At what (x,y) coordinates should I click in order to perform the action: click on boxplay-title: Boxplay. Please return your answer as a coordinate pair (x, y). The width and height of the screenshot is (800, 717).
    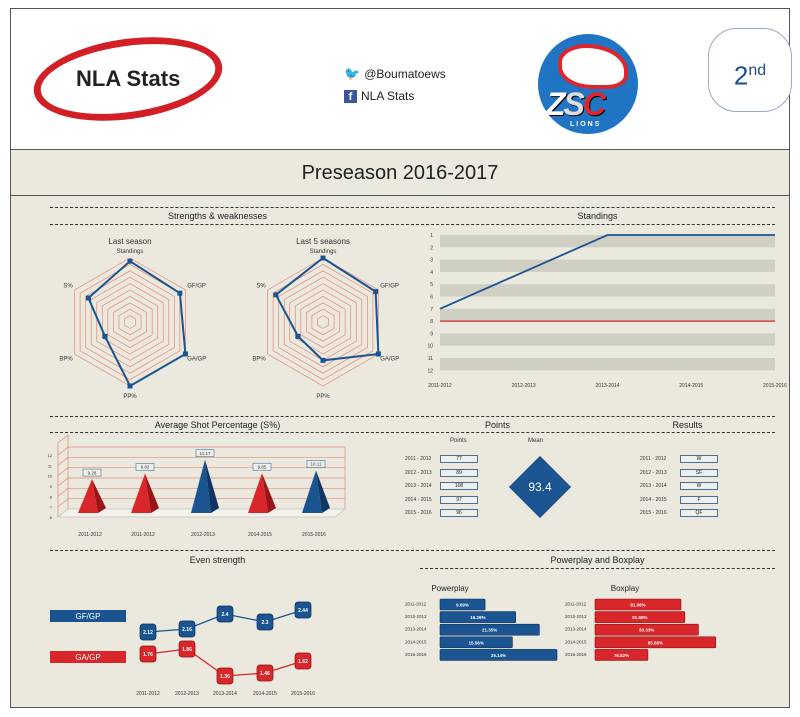
    Looking at the image, I should click on (625, 588).